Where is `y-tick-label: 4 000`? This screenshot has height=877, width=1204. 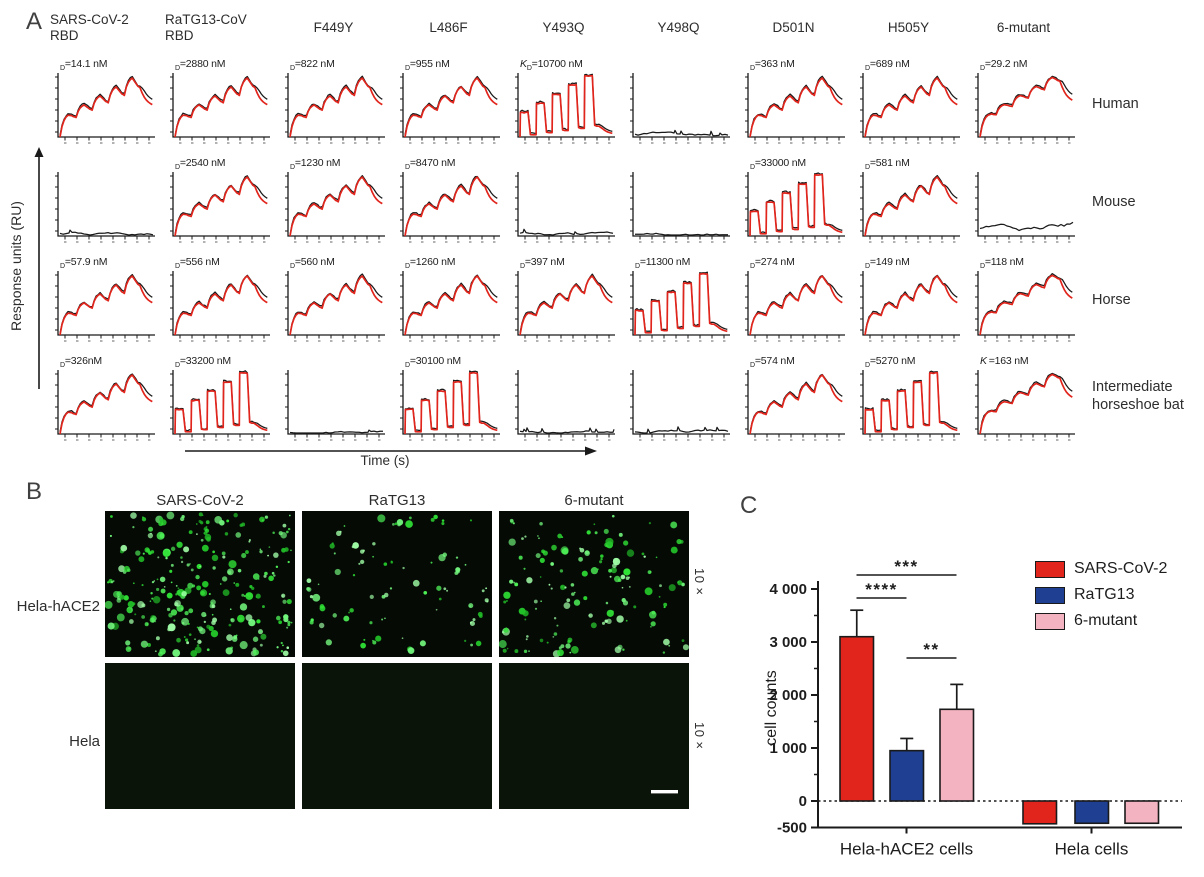
y-tick-label: 4 000 is located at coordinates (788, 589).